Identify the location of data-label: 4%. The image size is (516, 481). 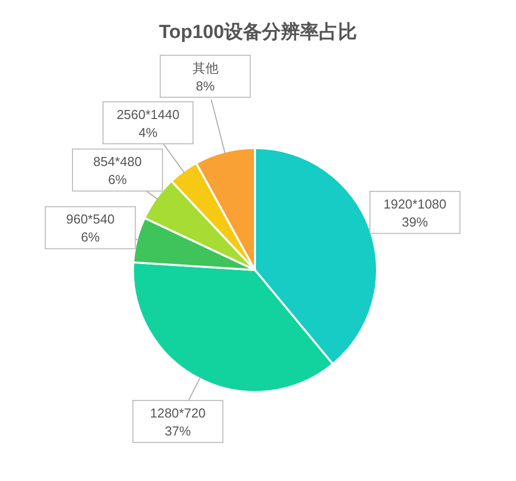
(148, 132).